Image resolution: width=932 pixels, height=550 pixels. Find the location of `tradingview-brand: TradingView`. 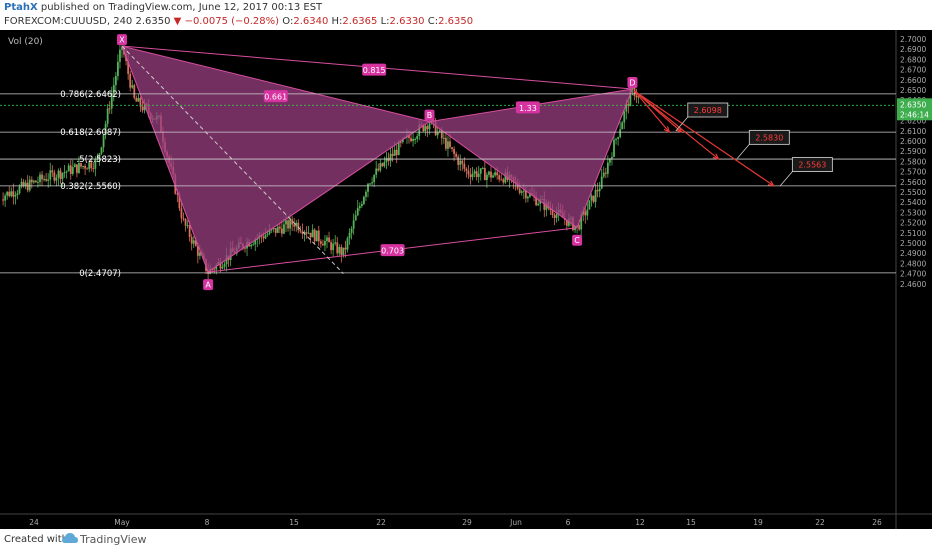

tradingview-brand: TradingView is located at coordinates (113, 539).